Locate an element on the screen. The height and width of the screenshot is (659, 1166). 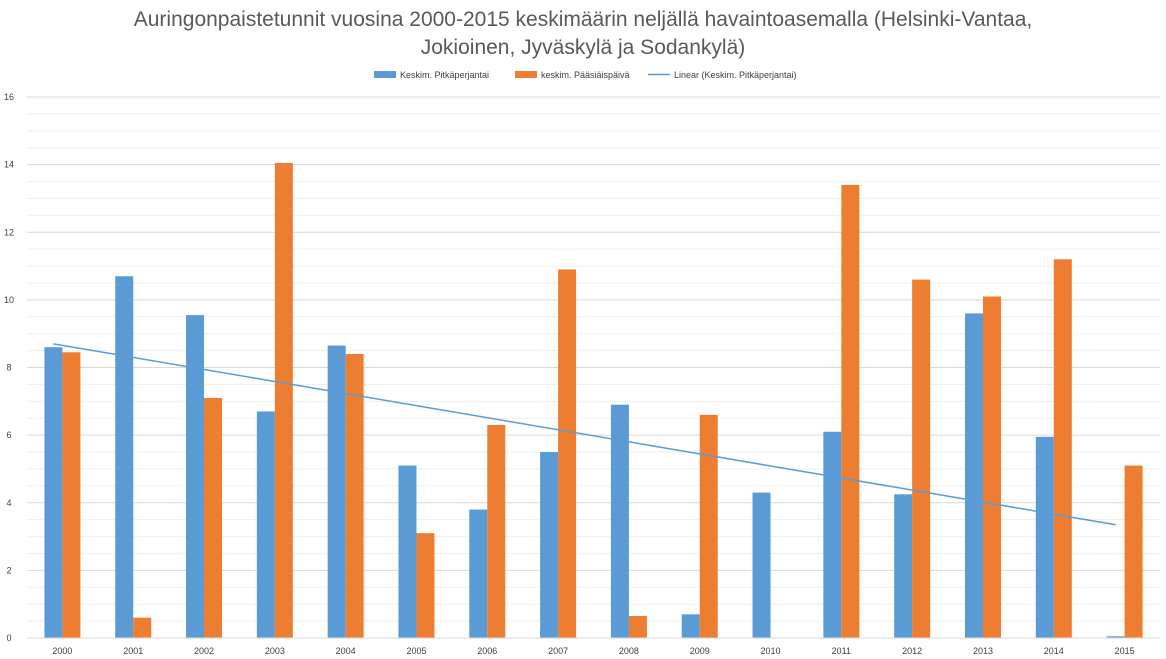
y-tick-label: 0 is located at coordinates (8, 638).